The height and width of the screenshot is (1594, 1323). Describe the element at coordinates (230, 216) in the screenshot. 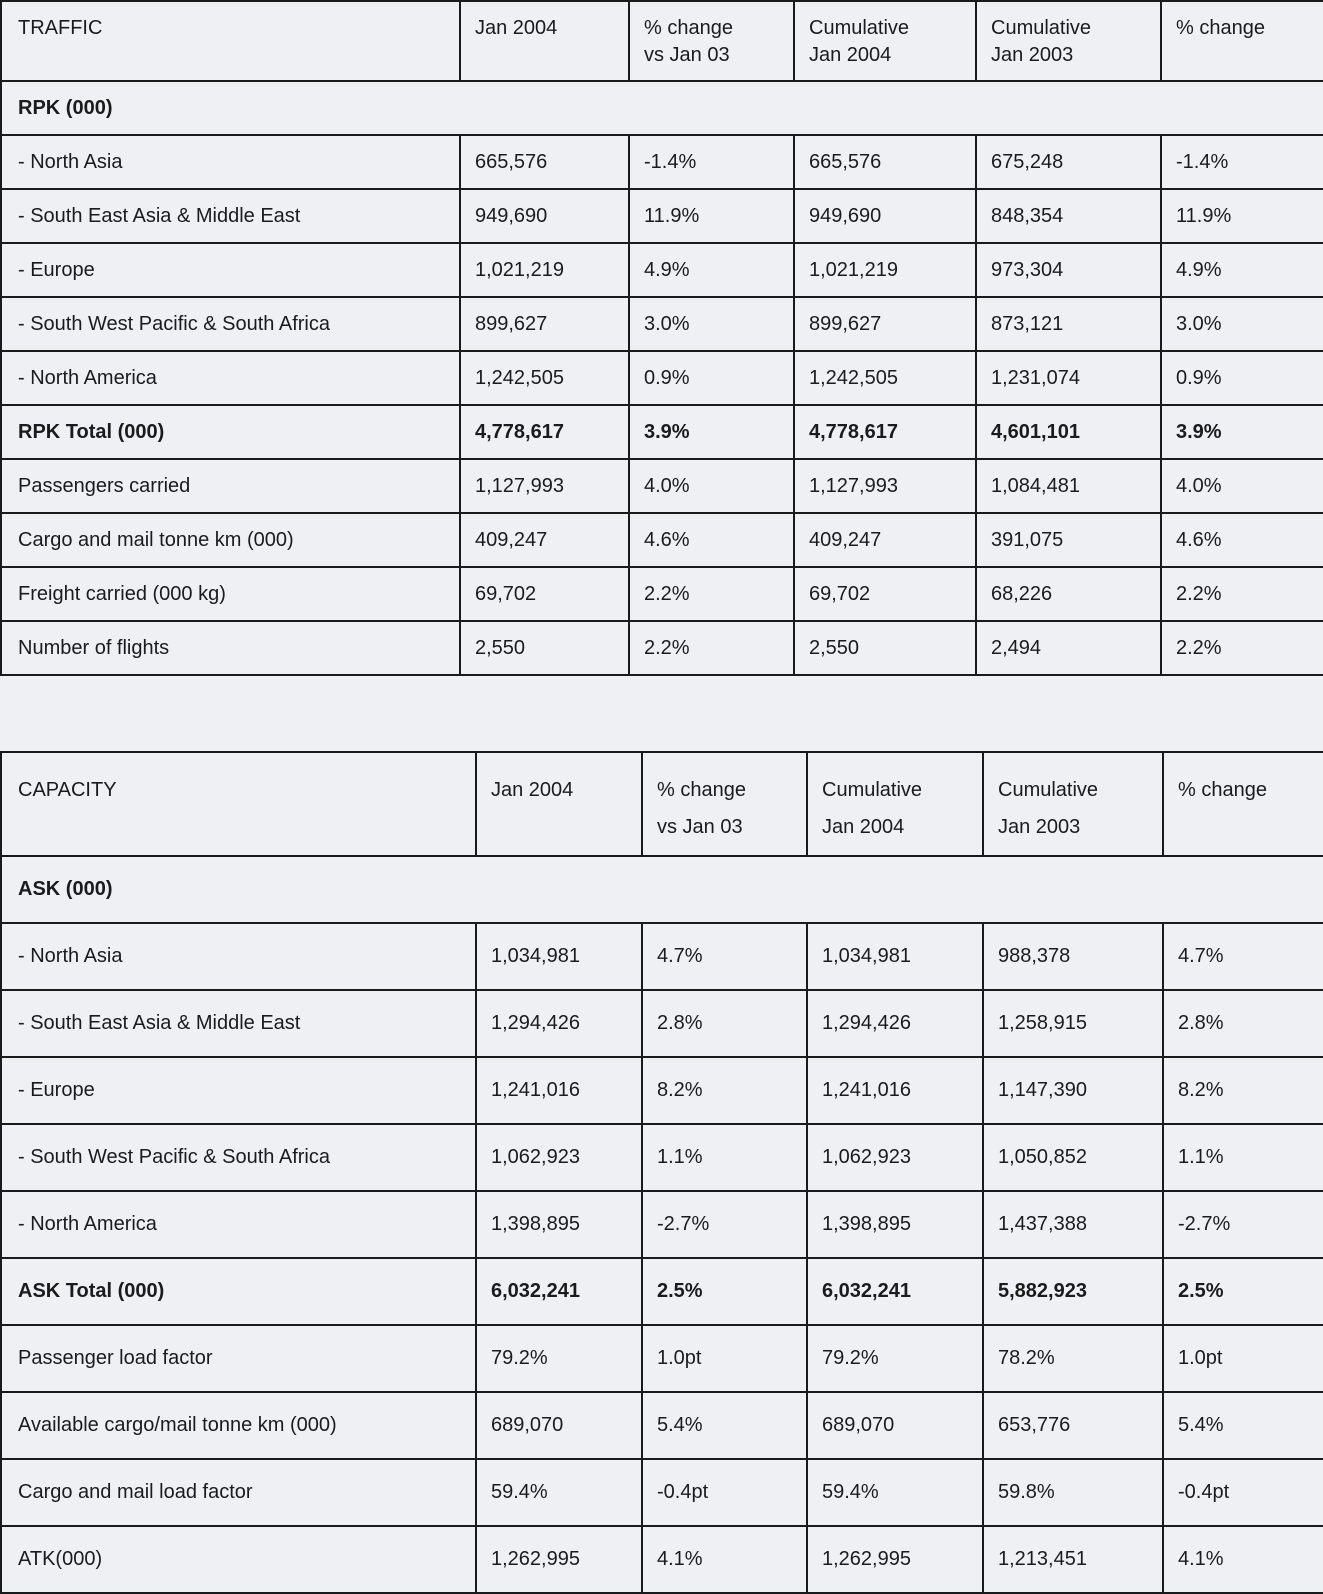

I see `row-label: - South East Asia & Middle East` at that location.